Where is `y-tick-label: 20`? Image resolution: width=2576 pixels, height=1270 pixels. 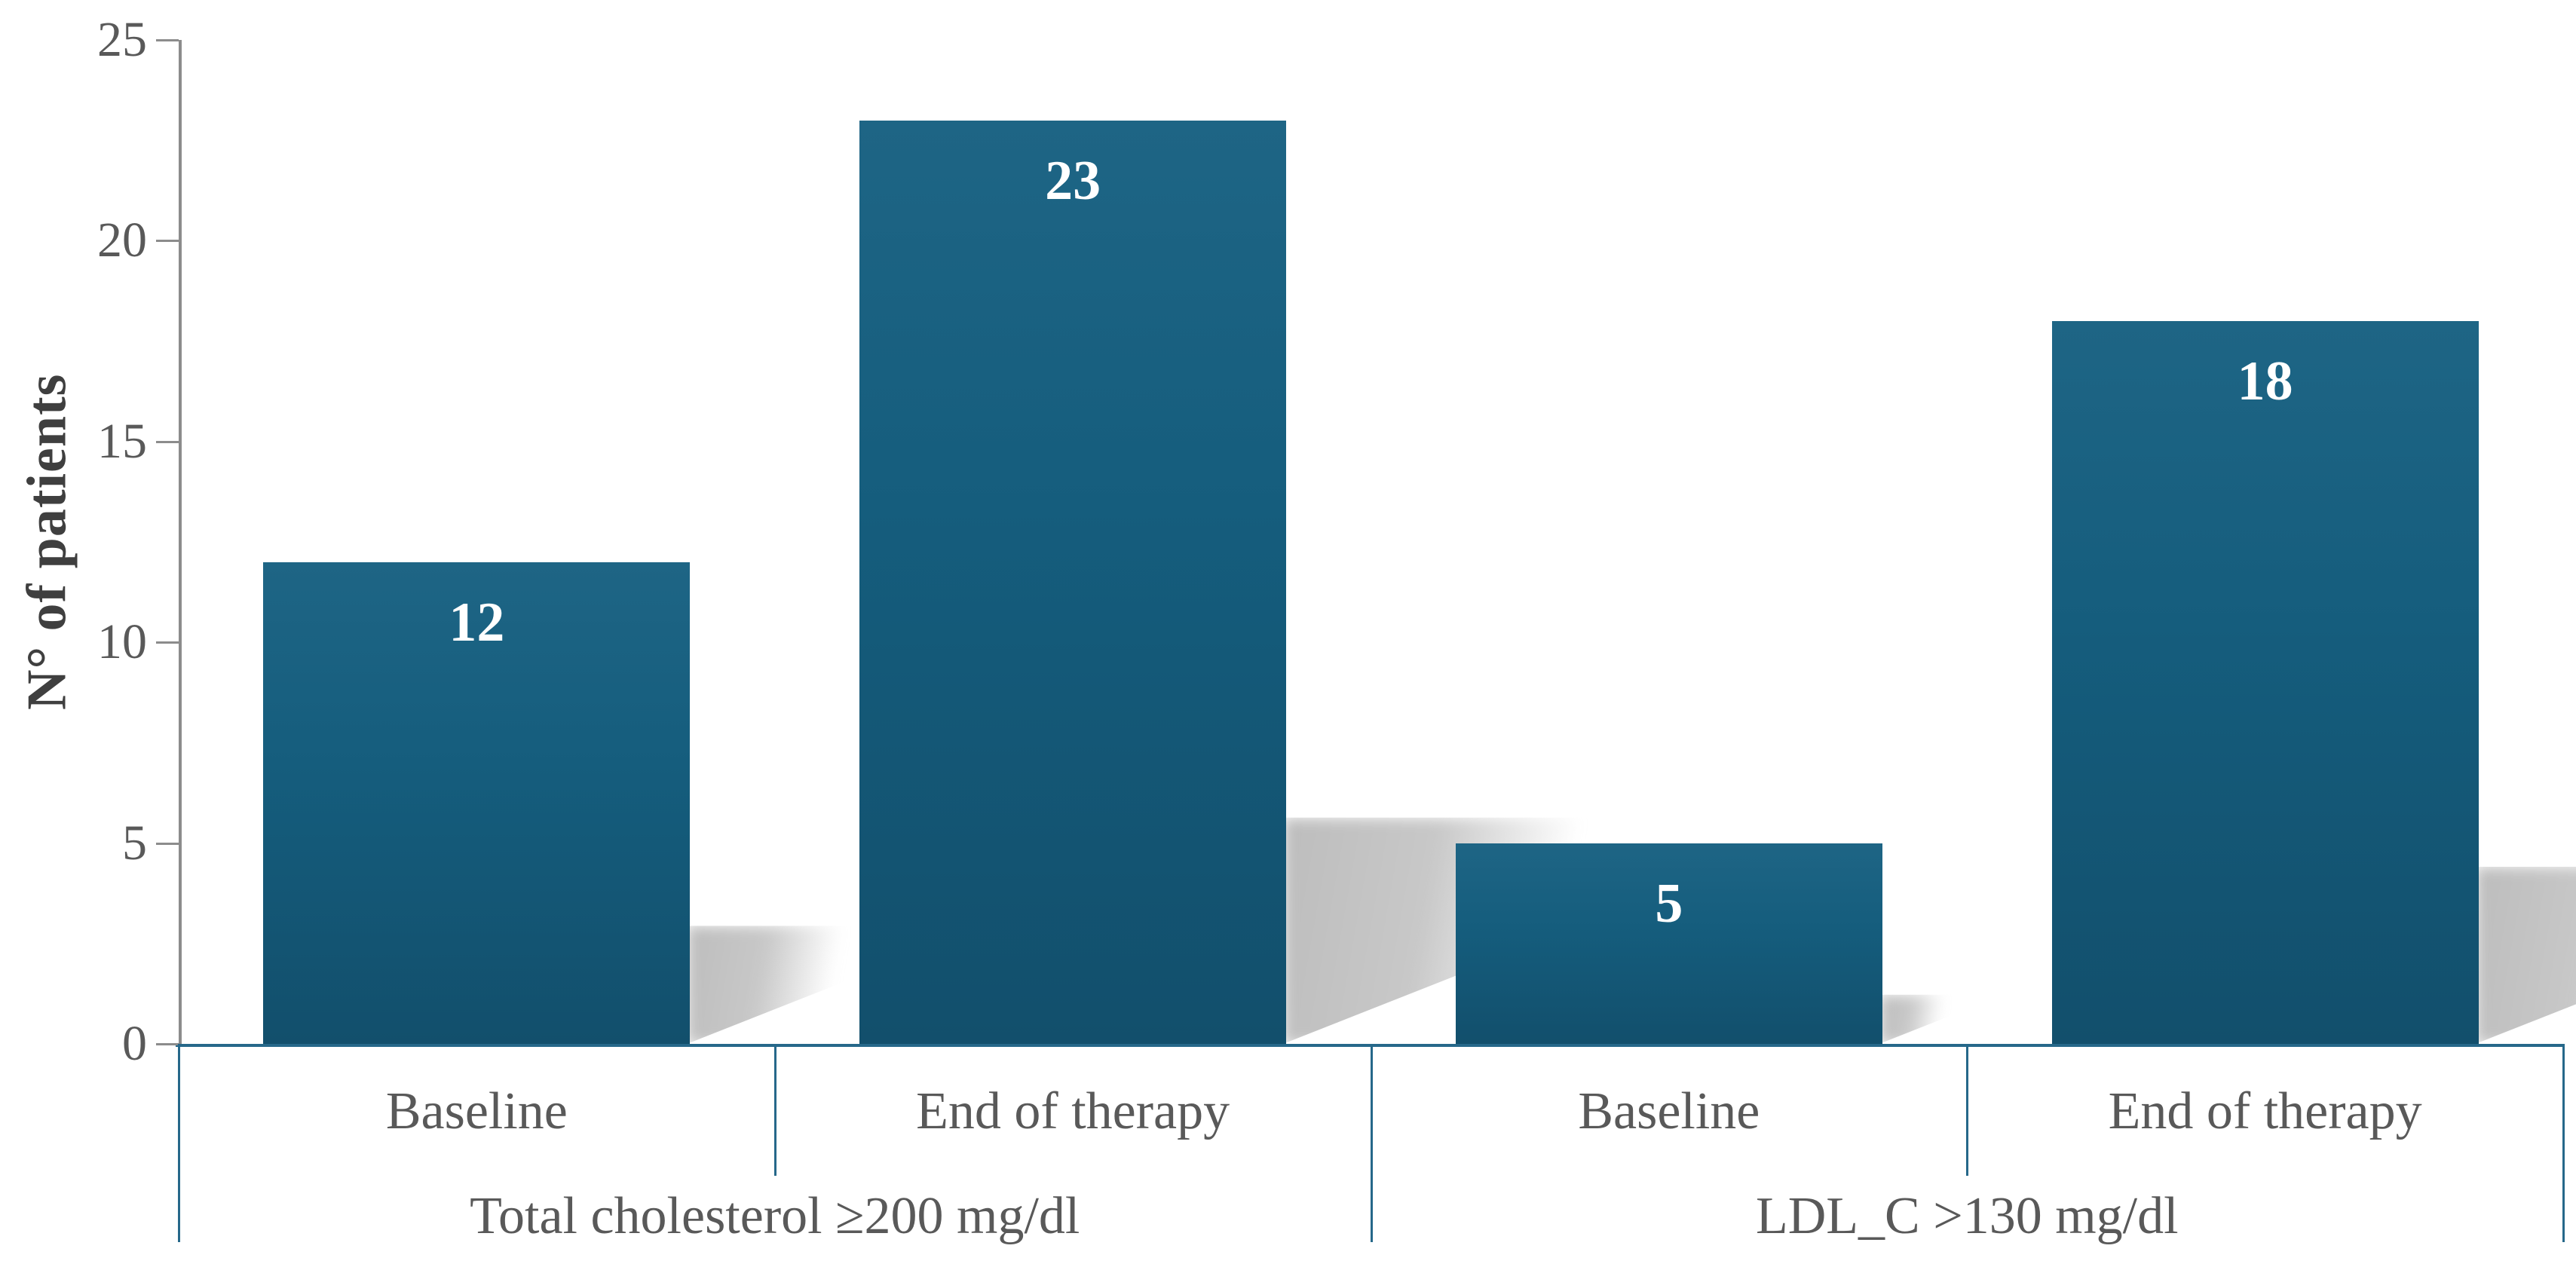 y-tick-label: 20 is located at coordinates (122, 241).